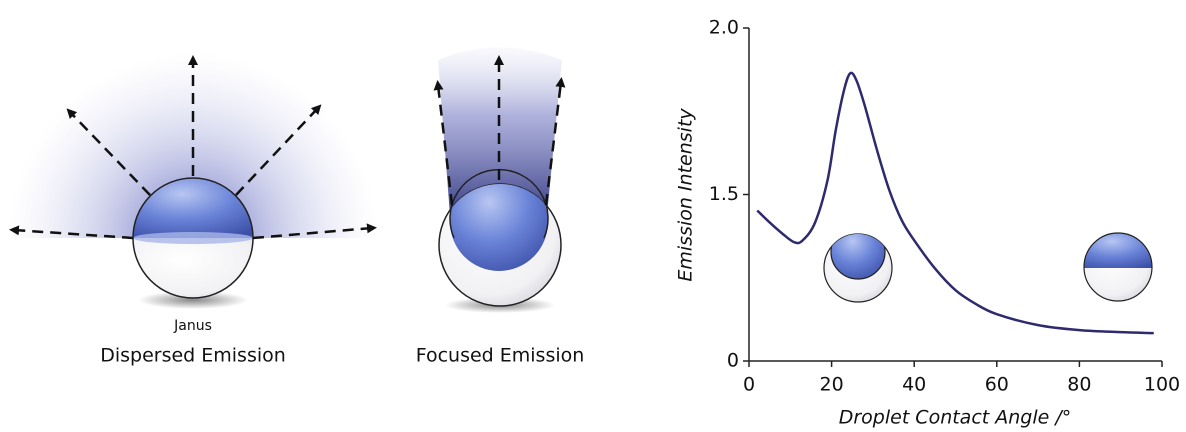 This screenshot has width=1186, height=432. Describe the element at coordinates (193, 356) in the screenshot. I see `label: Dispersed Emission` at that location.